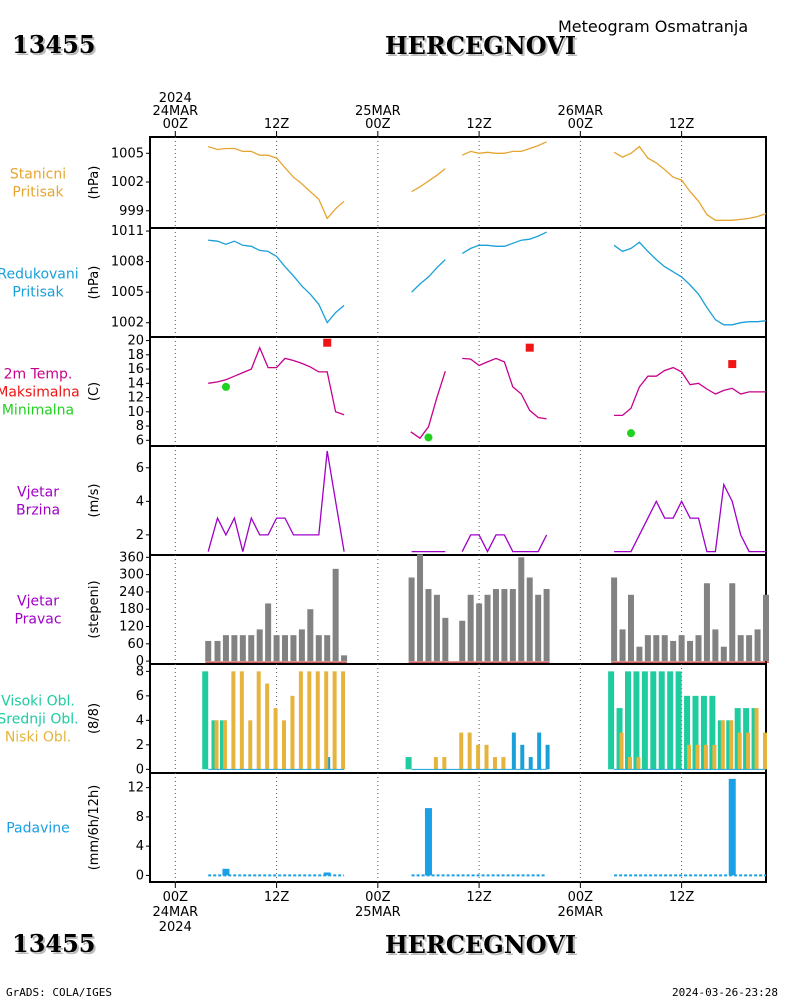  What do you see at coordinates (131, 575) in the screenshot?
I see `y-tick-label: 300` at bounding box center [131, 575].